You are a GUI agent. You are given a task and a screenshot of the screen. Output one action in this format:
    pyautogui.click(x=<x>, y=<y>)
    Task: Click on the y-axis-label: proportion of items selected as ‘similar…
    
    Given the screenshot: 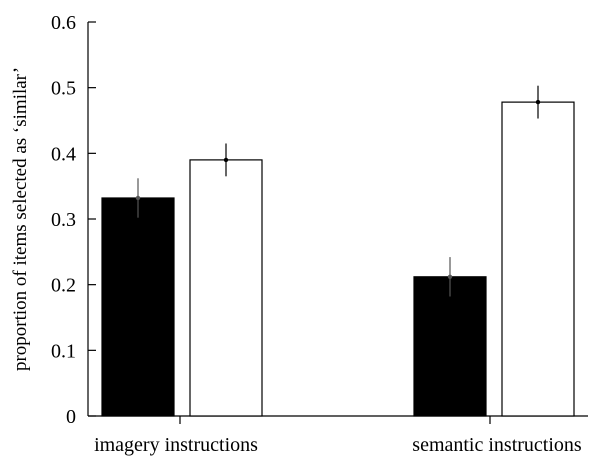 What is the action you would take?
    pyautogui.click(x=20, y=219)
    